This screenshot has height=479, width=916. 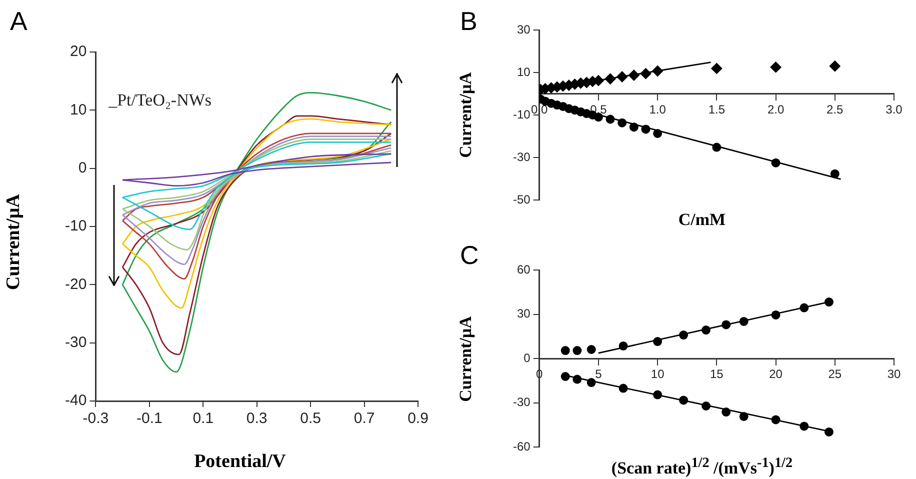 What do you see at coordinates (469, 21) in the screenshot?
I see `chart-title: B` at bounding box center [469, 21].